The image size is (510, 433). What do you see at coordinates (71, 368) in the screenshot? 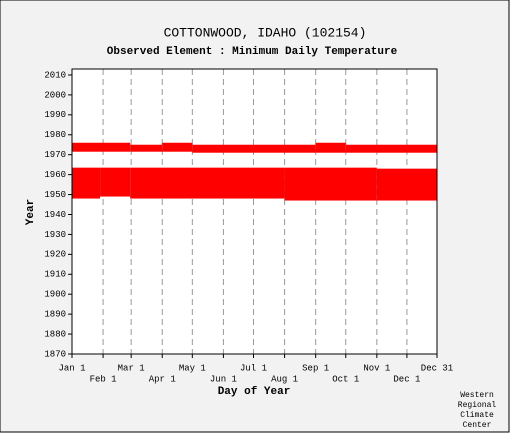
I see `x-tick-label: Jan 1` at bounding box center [71, 368].